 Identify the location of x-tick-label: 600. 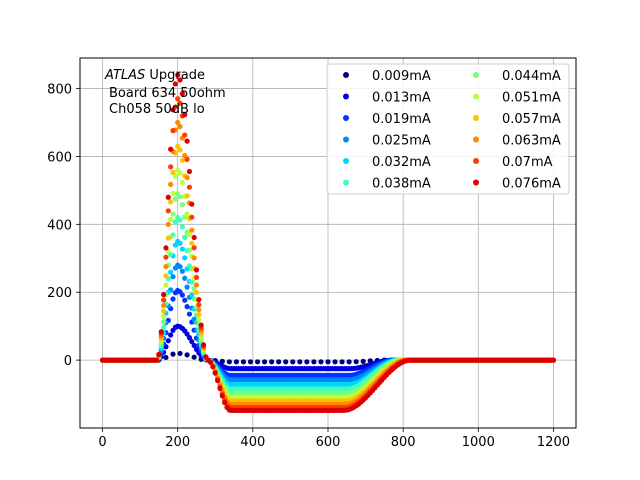
(328, 442).